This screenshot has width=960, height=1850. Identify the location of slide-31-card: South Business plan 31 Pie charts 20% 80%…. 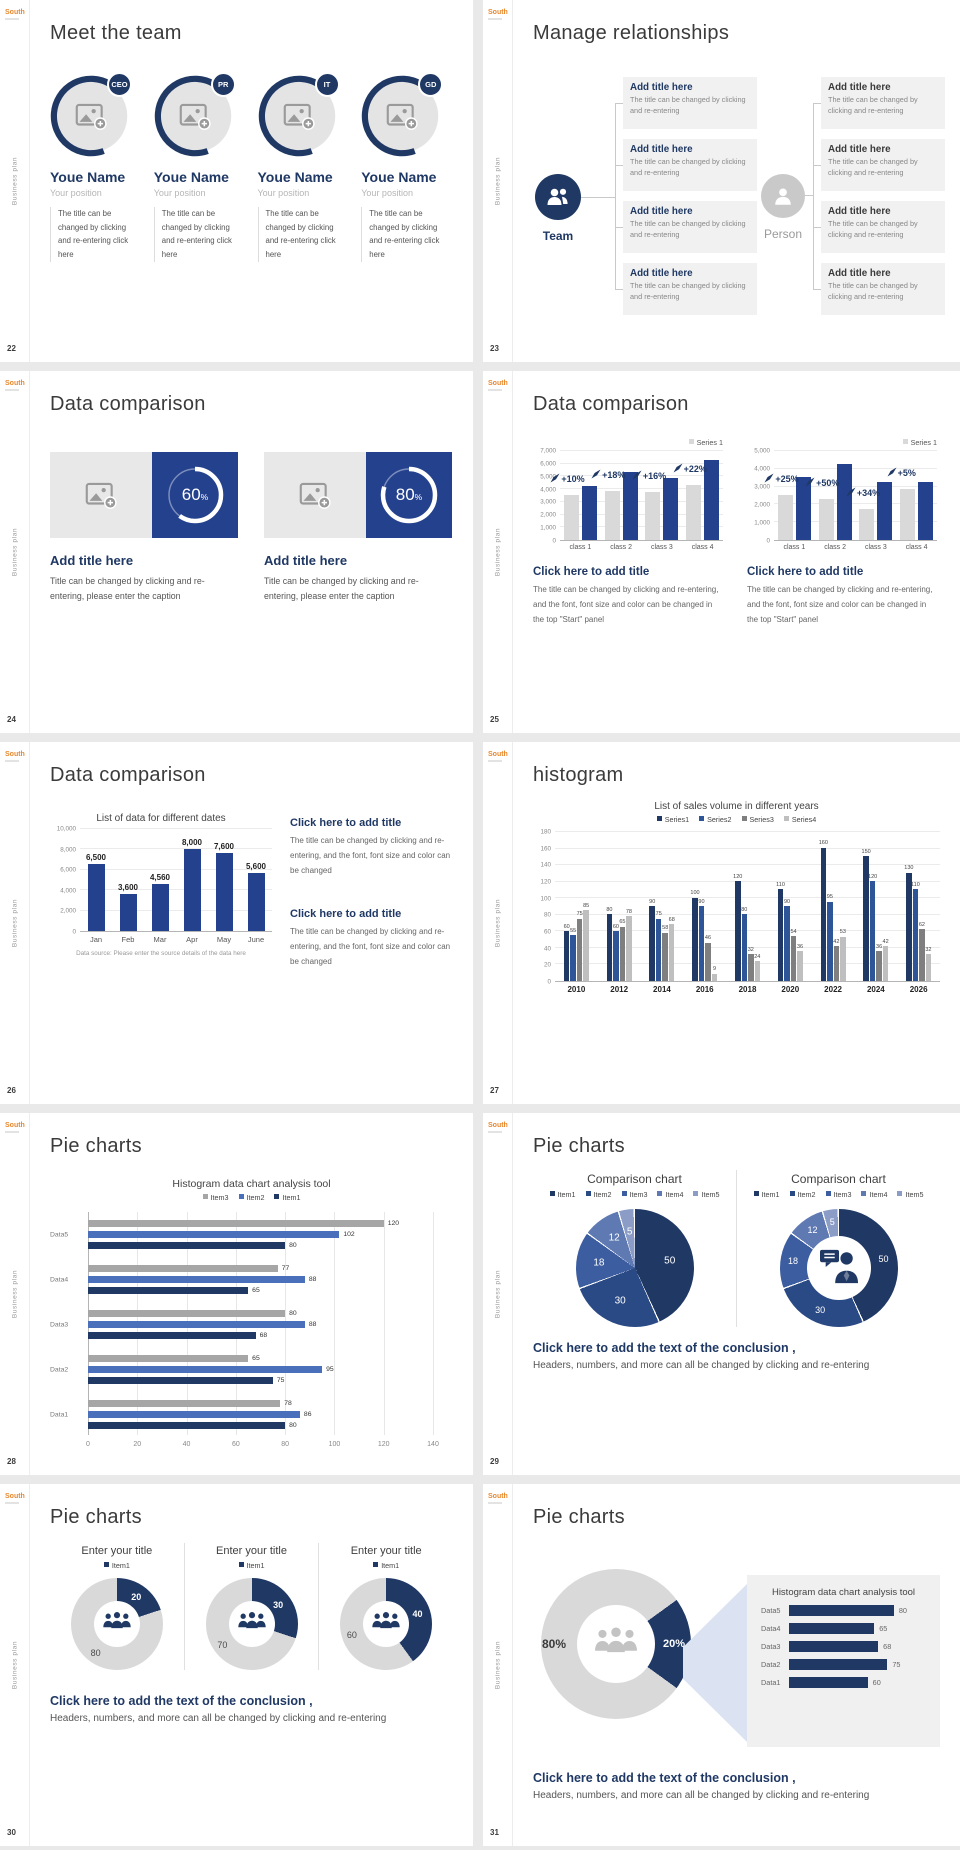
(721, 1665).